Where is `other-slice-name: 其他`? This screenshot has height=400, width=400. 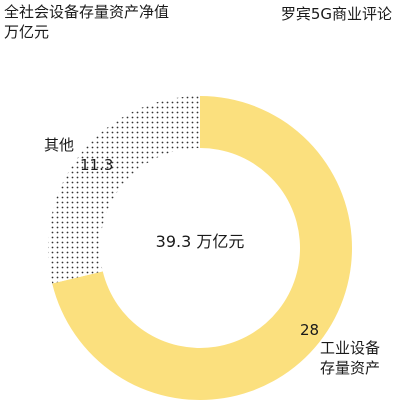 other-slice-name: 其他 is located at coordinates (59, 145).